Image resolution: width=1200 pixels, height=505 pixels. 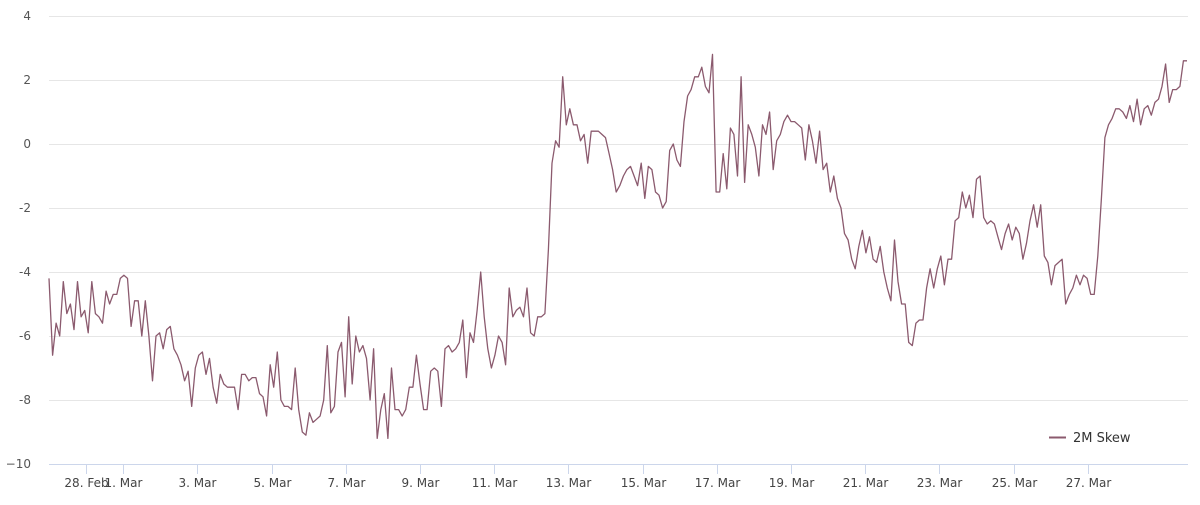 What do you see at coordinates (421, 483) in the screenshot?
I see `x-tick-label: 9. Mar` at bounding box center [421, 483].